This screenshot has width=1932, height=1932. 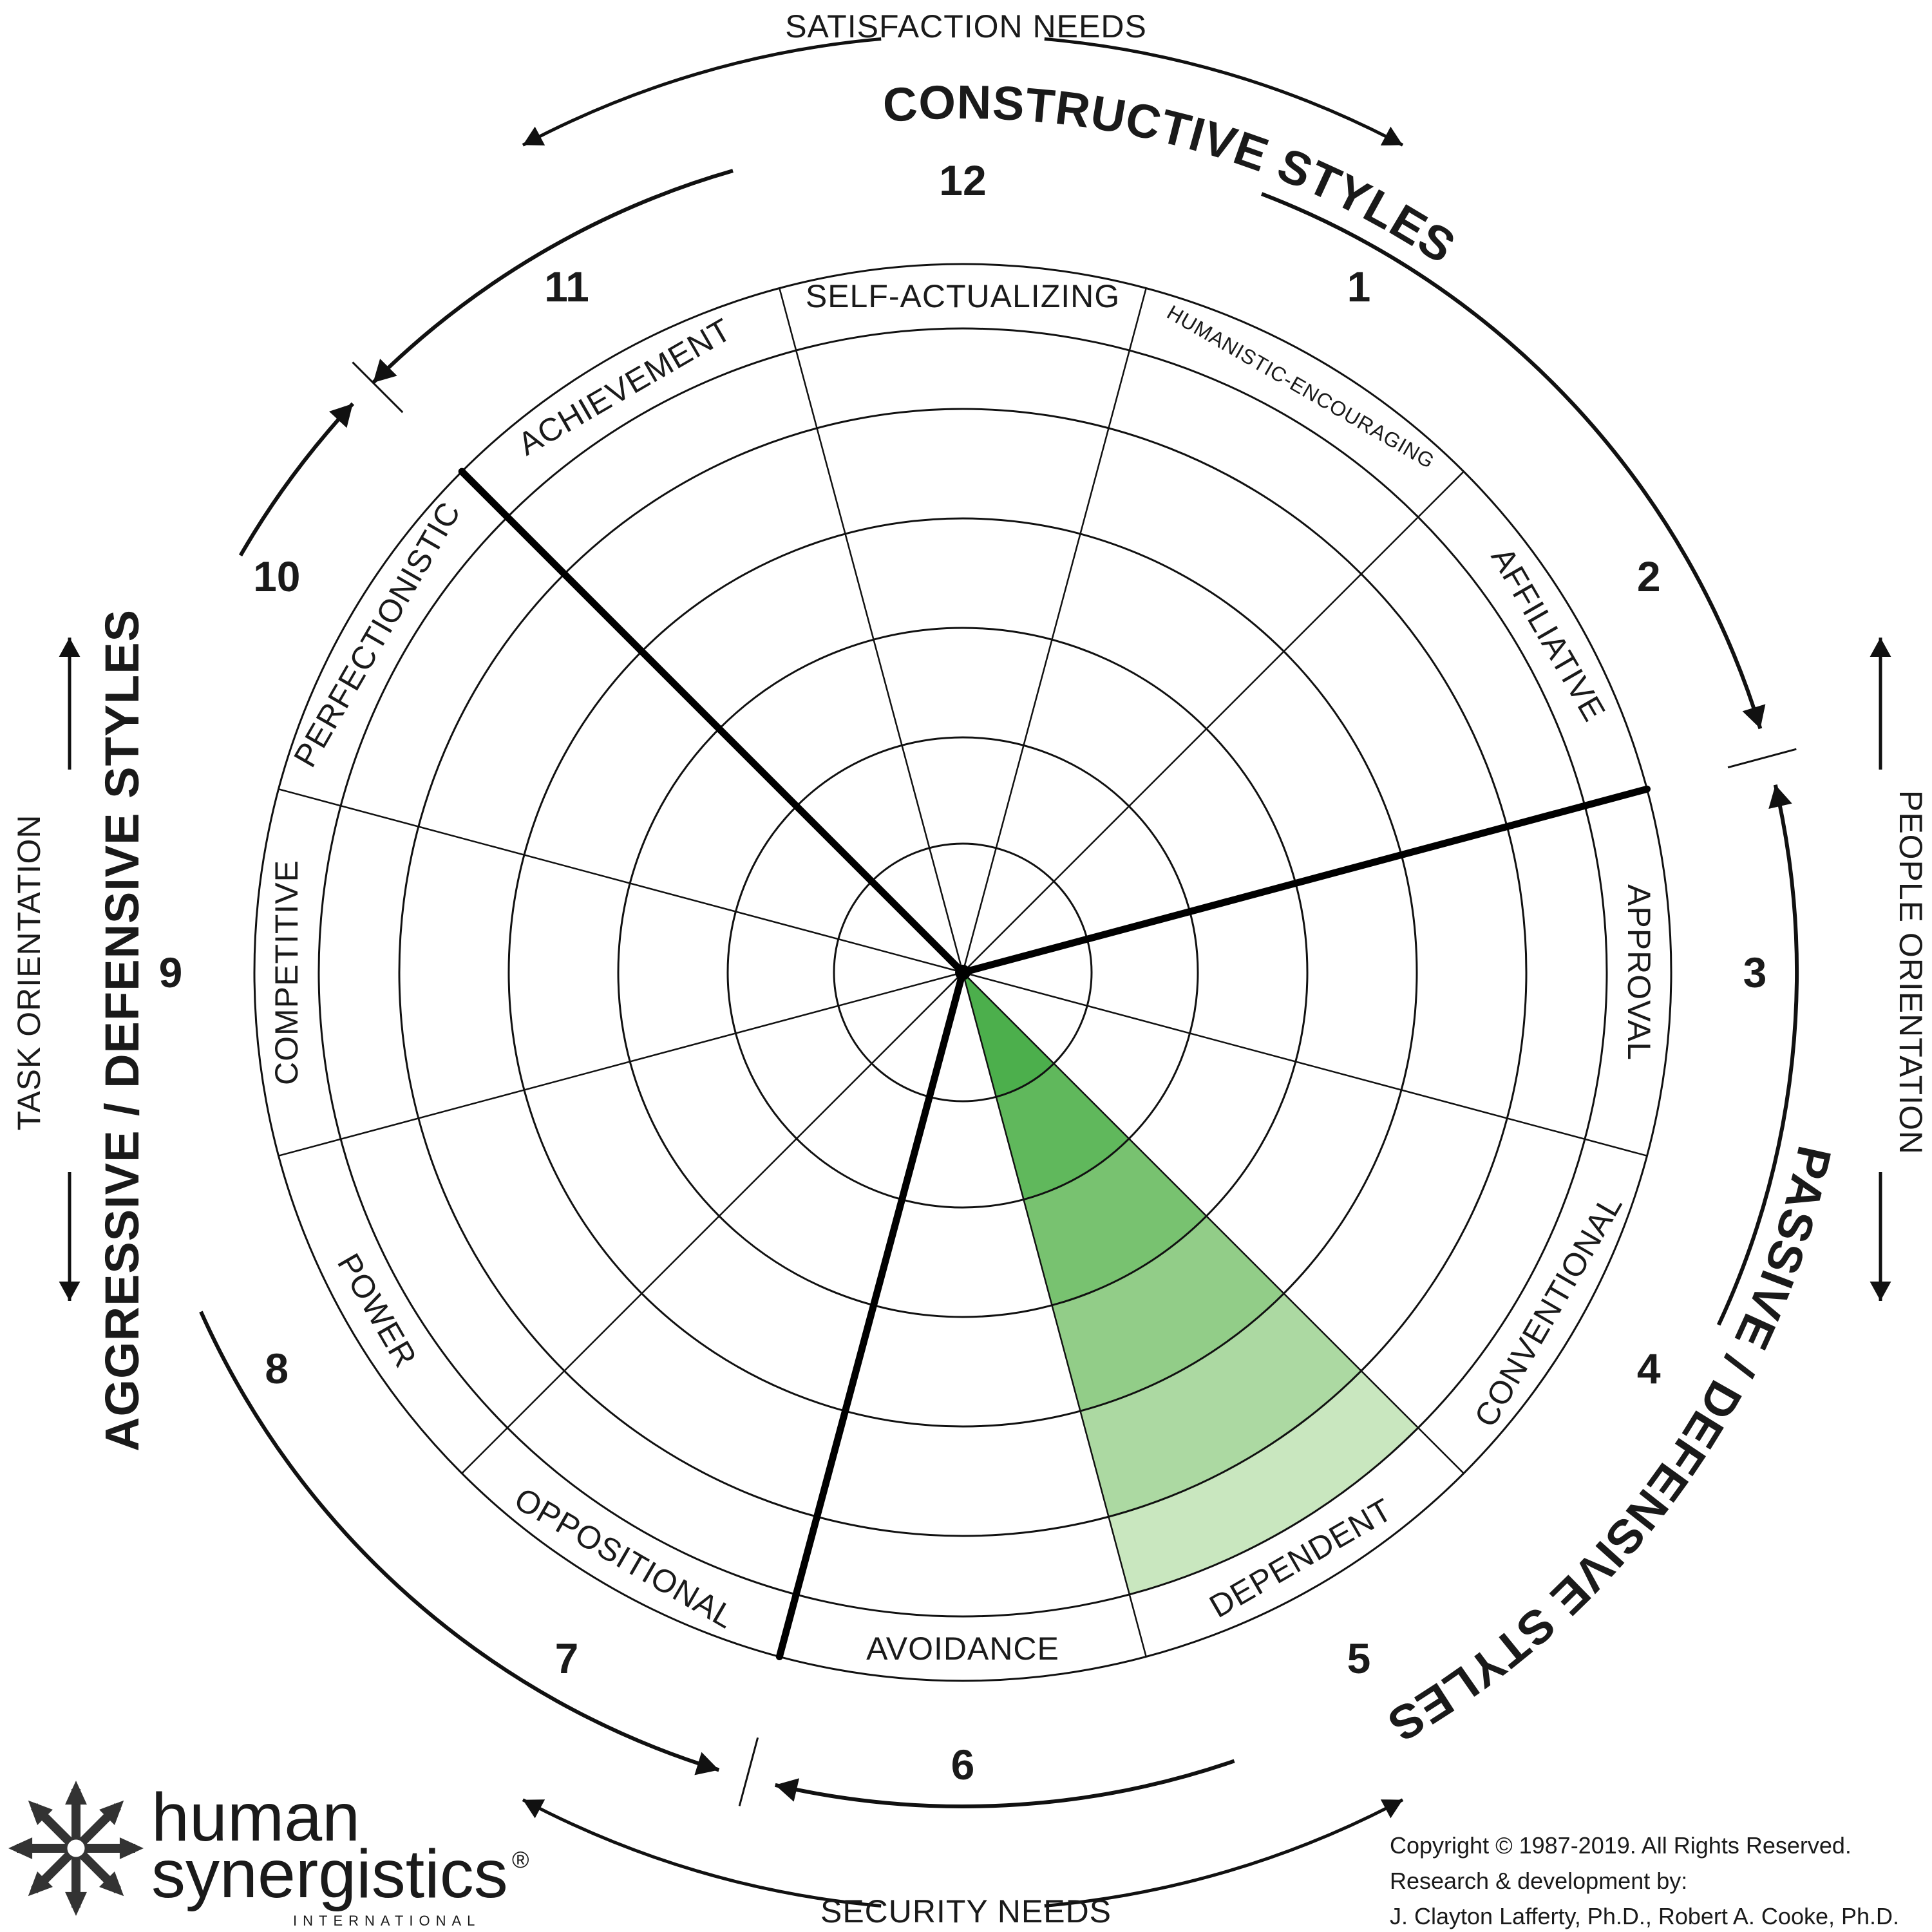 I want to click on style-label: POWER, so click(x=377, y=1310).